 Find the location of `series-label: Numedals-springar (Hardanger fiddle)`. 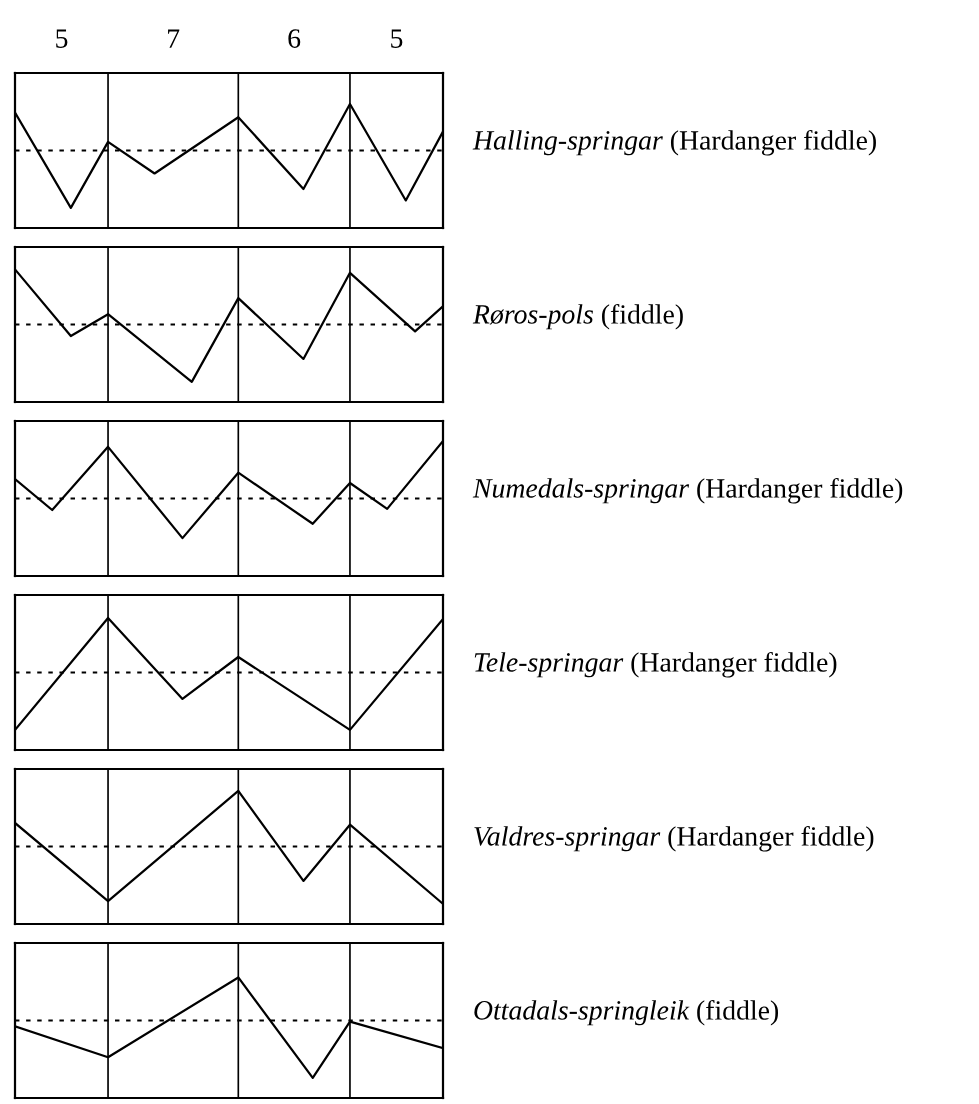

series-label: Numedals-springar (Hardanger fiddle) is located at coordinates (687, 490).